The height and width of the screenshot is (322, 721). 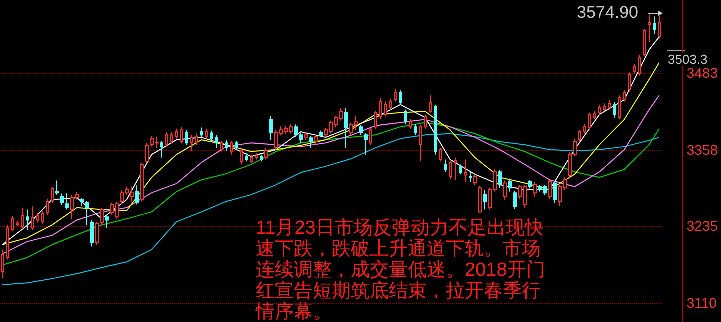 What do you see at coordinates (607, 12) in the screenshot?
I see `annotation: 3574.90` at bounding box center [607, 12].